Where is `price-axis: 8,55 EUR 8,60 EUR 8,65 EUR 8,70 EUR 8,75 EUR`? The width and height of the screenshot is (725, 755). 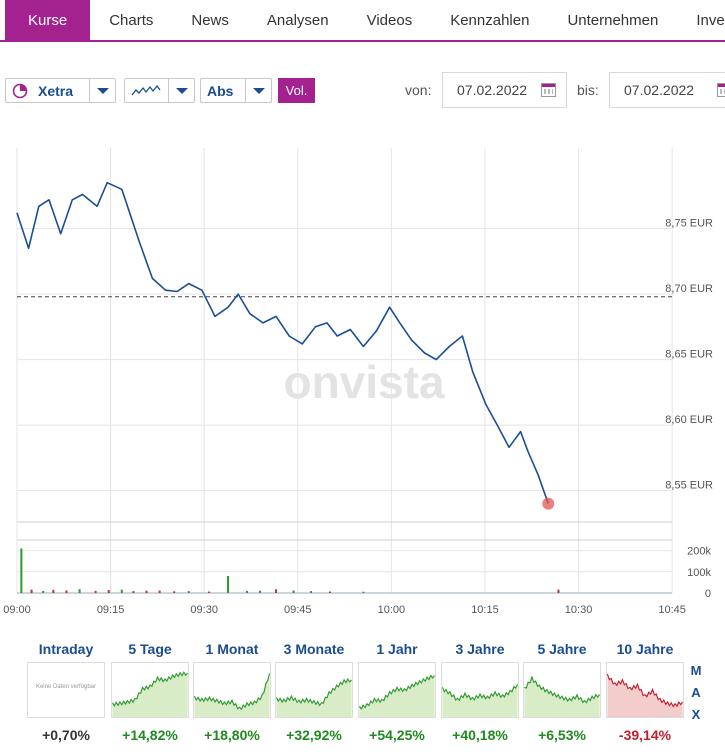 price-axis: 8,55 EUR 8,60 EUR 8,65 EUR 8,70 EUR 8,75 EUR is located at coordinates (689, 355).